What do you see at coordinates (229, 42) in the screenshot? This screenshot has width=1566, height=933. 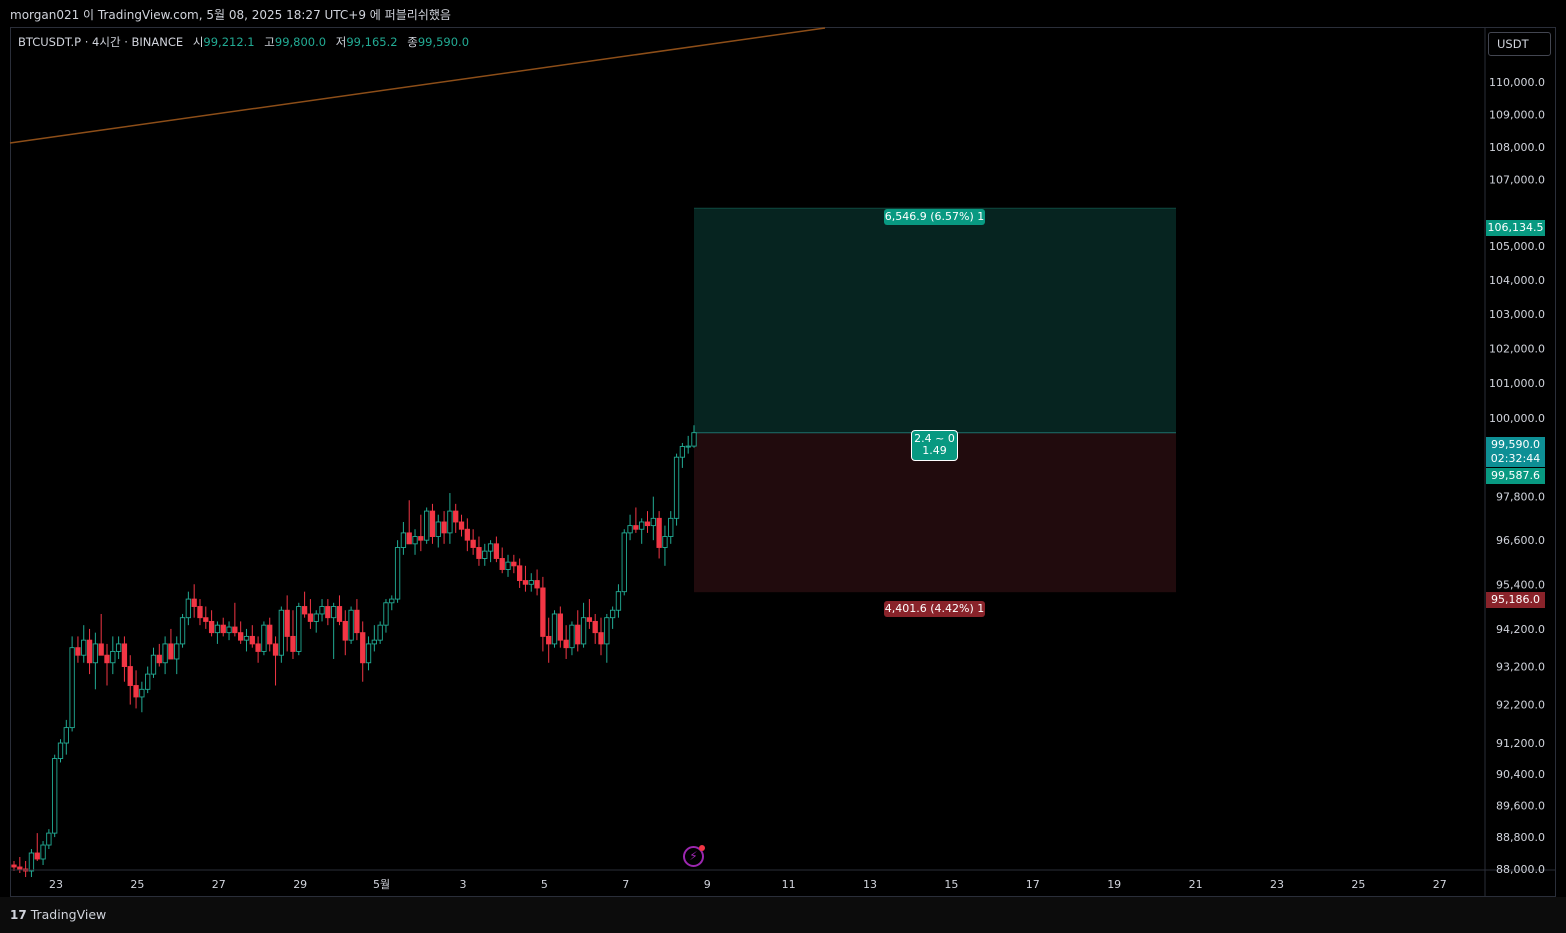 I see `open-value: 99,212.1` at bounding box center [229, 42].